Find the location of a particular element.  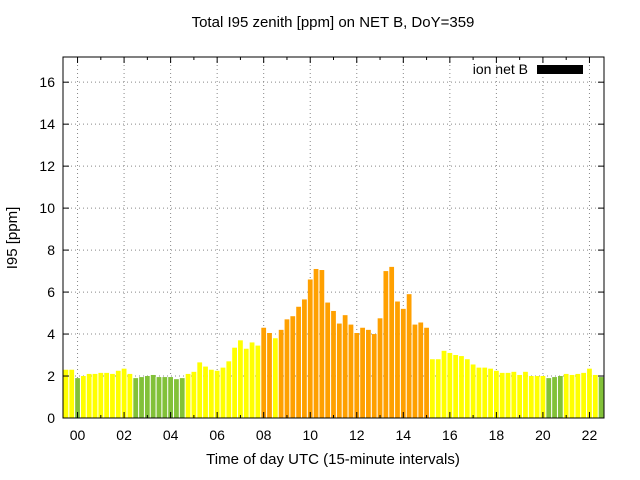

x-tick-label: 06 is located at coordinates (217, 435).